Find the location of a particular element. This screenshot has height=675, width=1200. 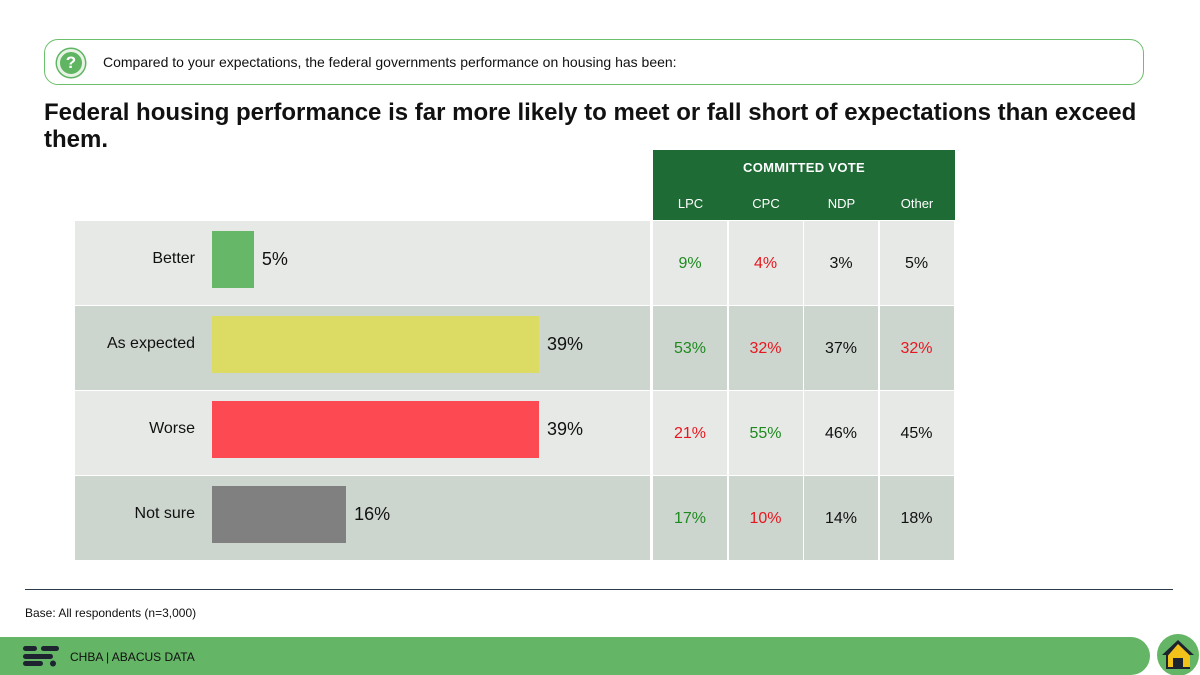

vote-value: 9% is located at coordinates (690, 263).